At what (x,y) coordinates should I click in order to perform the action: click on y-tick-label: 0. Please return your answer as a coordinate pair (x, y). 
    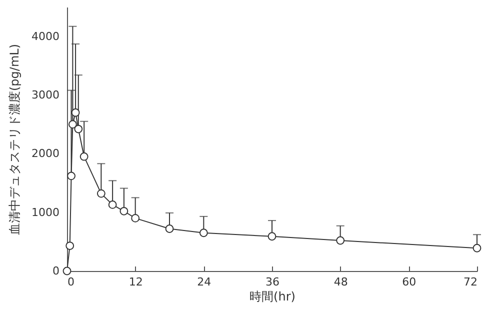
    Looking at the image, I should click on (56, 271).